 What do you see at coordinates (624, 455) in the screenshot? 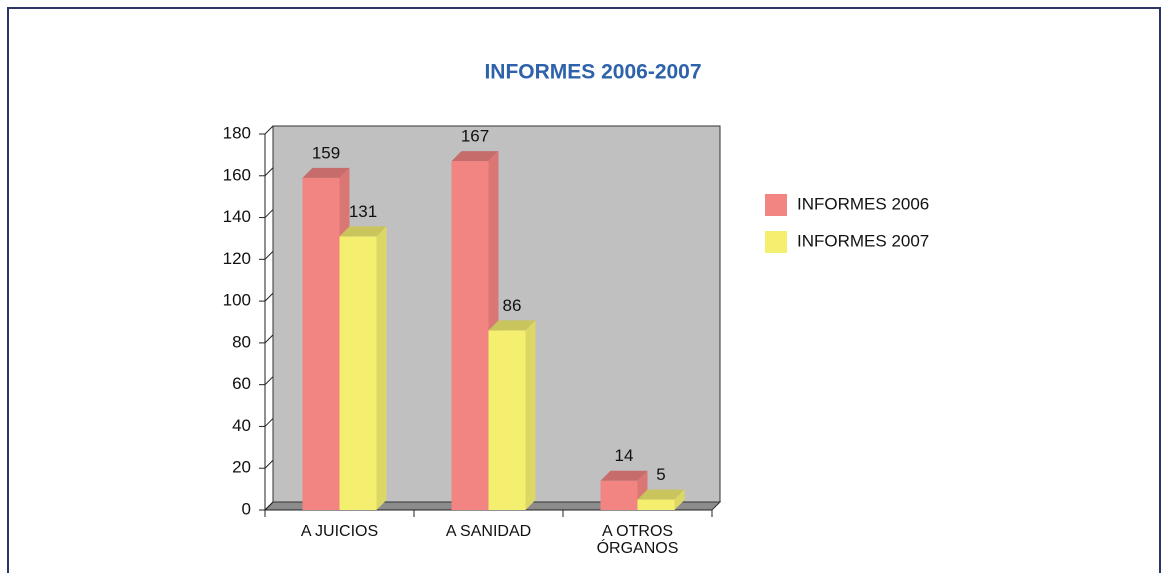
I see `value-label: 14` at bounding box center [624, 455].